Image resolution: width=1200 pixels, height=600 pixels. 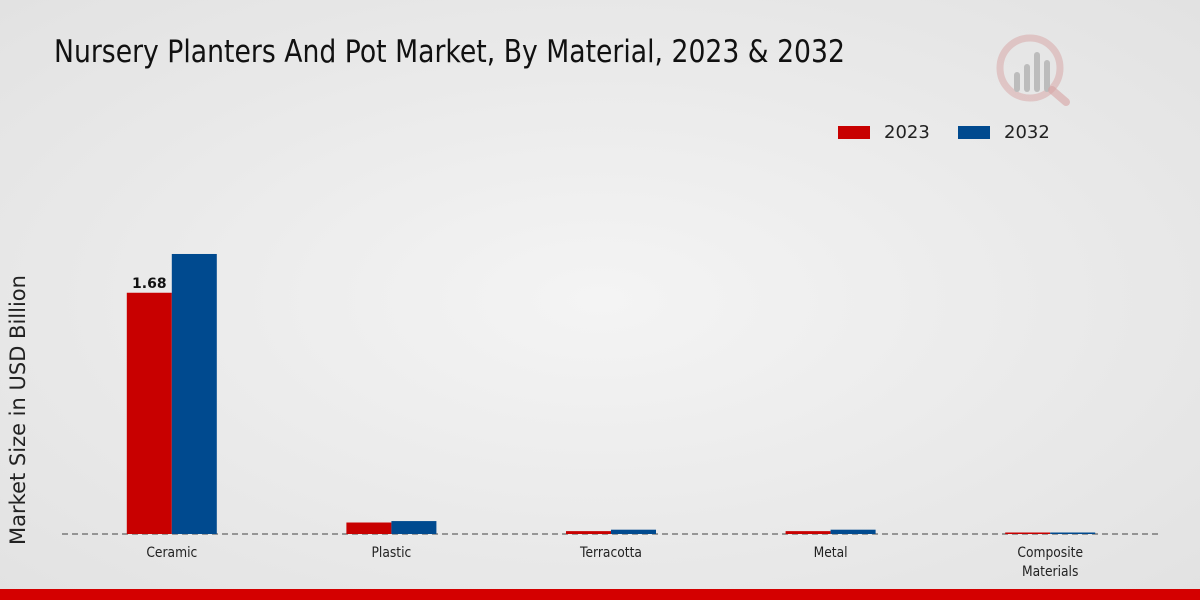 What do you see at coordinates (854, 132) in the screenshot?
I see `legend-swatch-2023` at bounding box center [854, 132].